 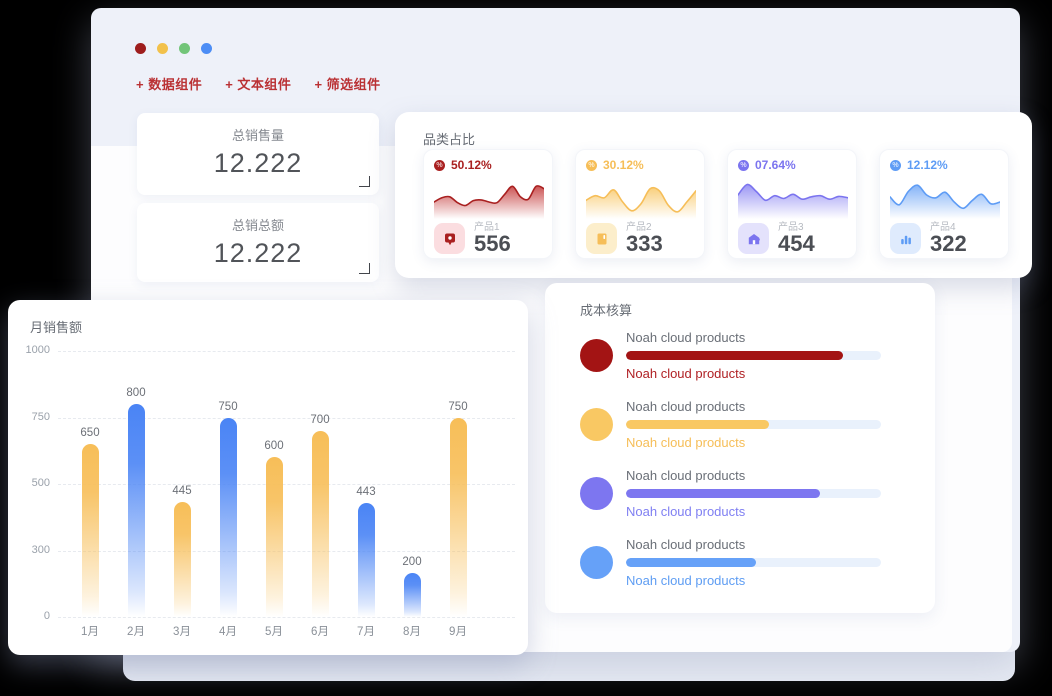 What do you see at coordinates (644, 243) in the screenshot?
I see `product-value: 333` at bounding box center [644, 243].